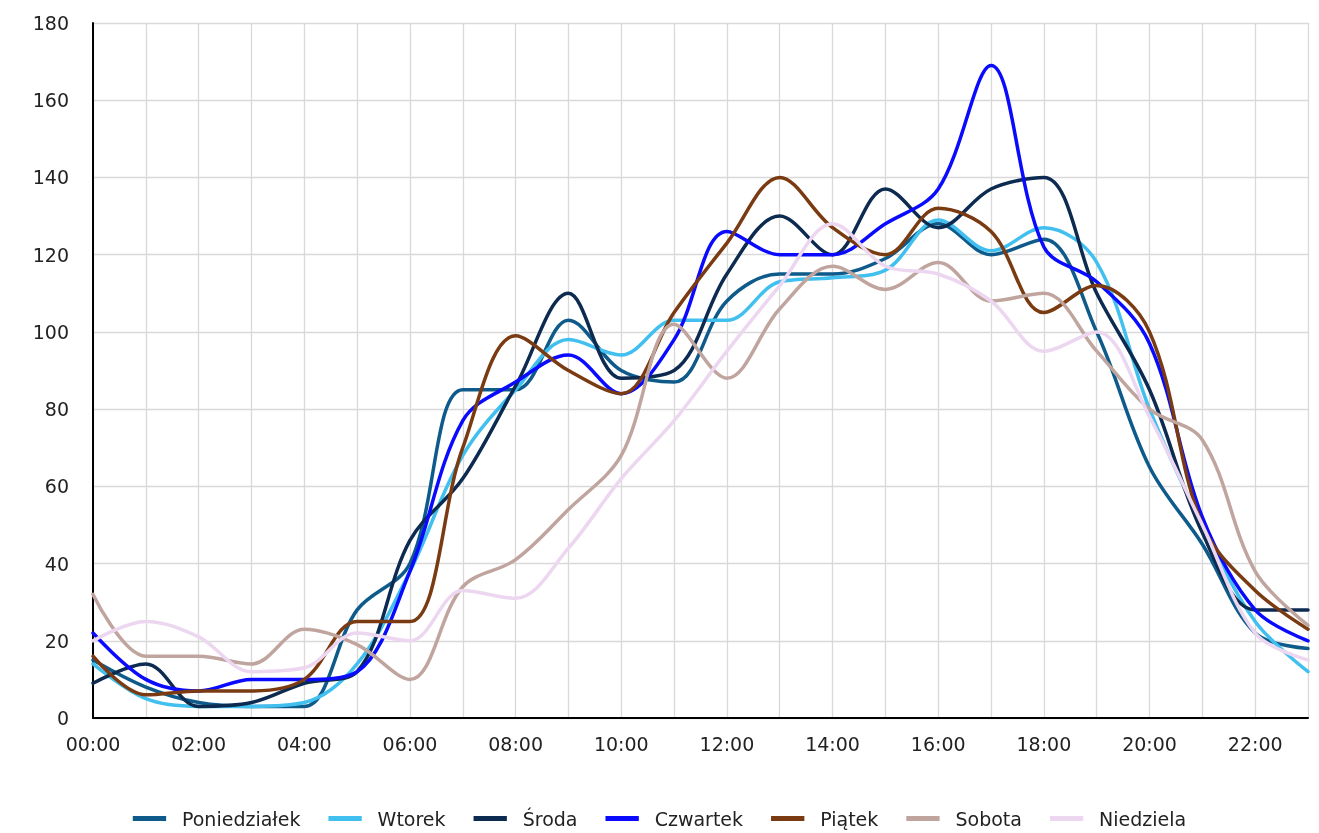 The height and width of the screenshot is (833, 1319). I want to click on legend-label: Czwartek, so click(699, 818).